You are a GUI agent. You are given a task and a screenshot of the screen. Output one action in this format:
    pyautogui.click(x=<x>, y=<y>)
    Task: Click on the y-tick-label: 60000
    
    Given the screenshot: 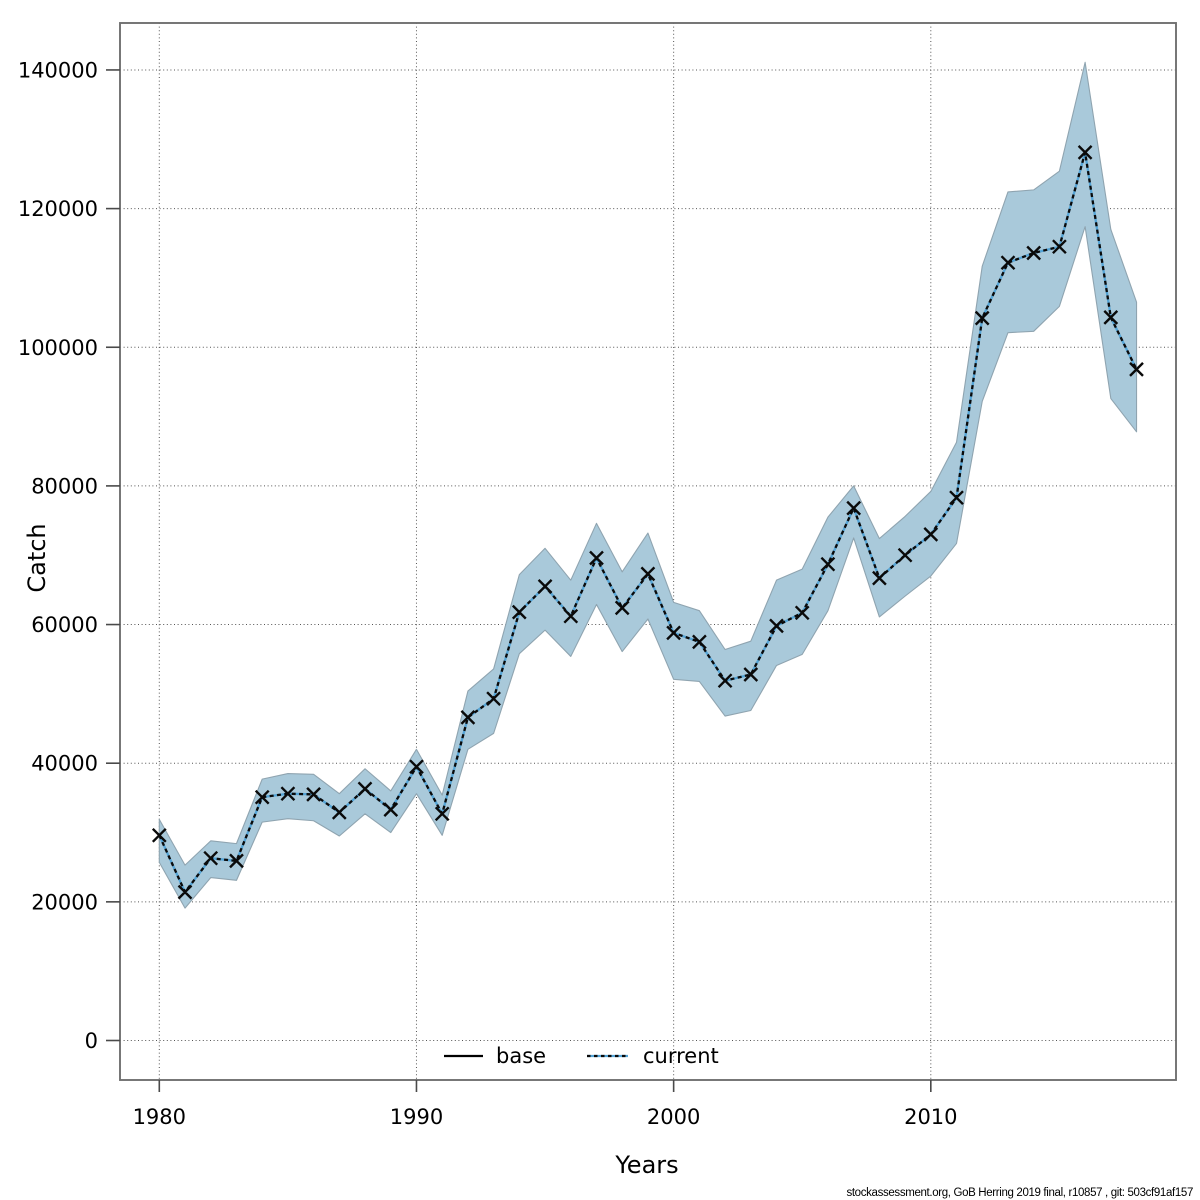 What is the action you would take?
    pyautogui.click(x=64, y=625)
    